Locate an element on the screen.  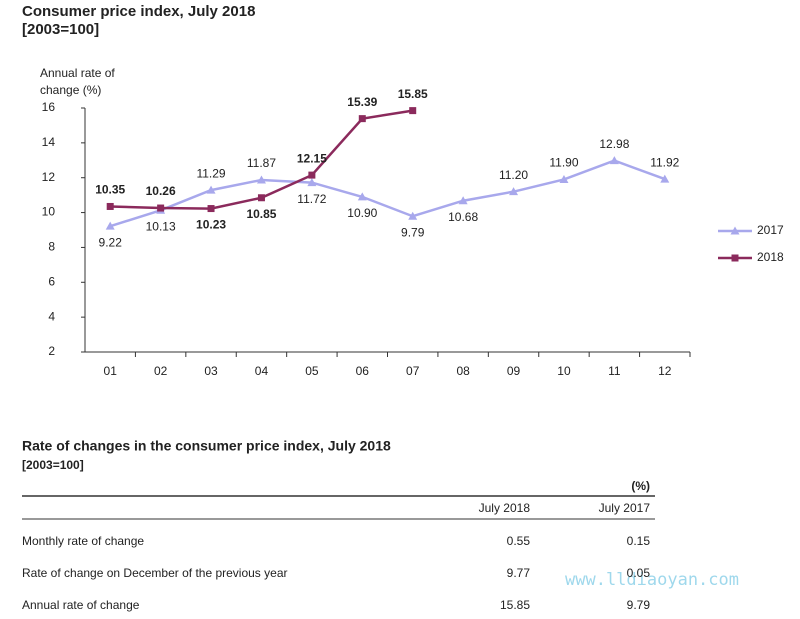
data-label: 9.22 is located at coordinates (111, 242).